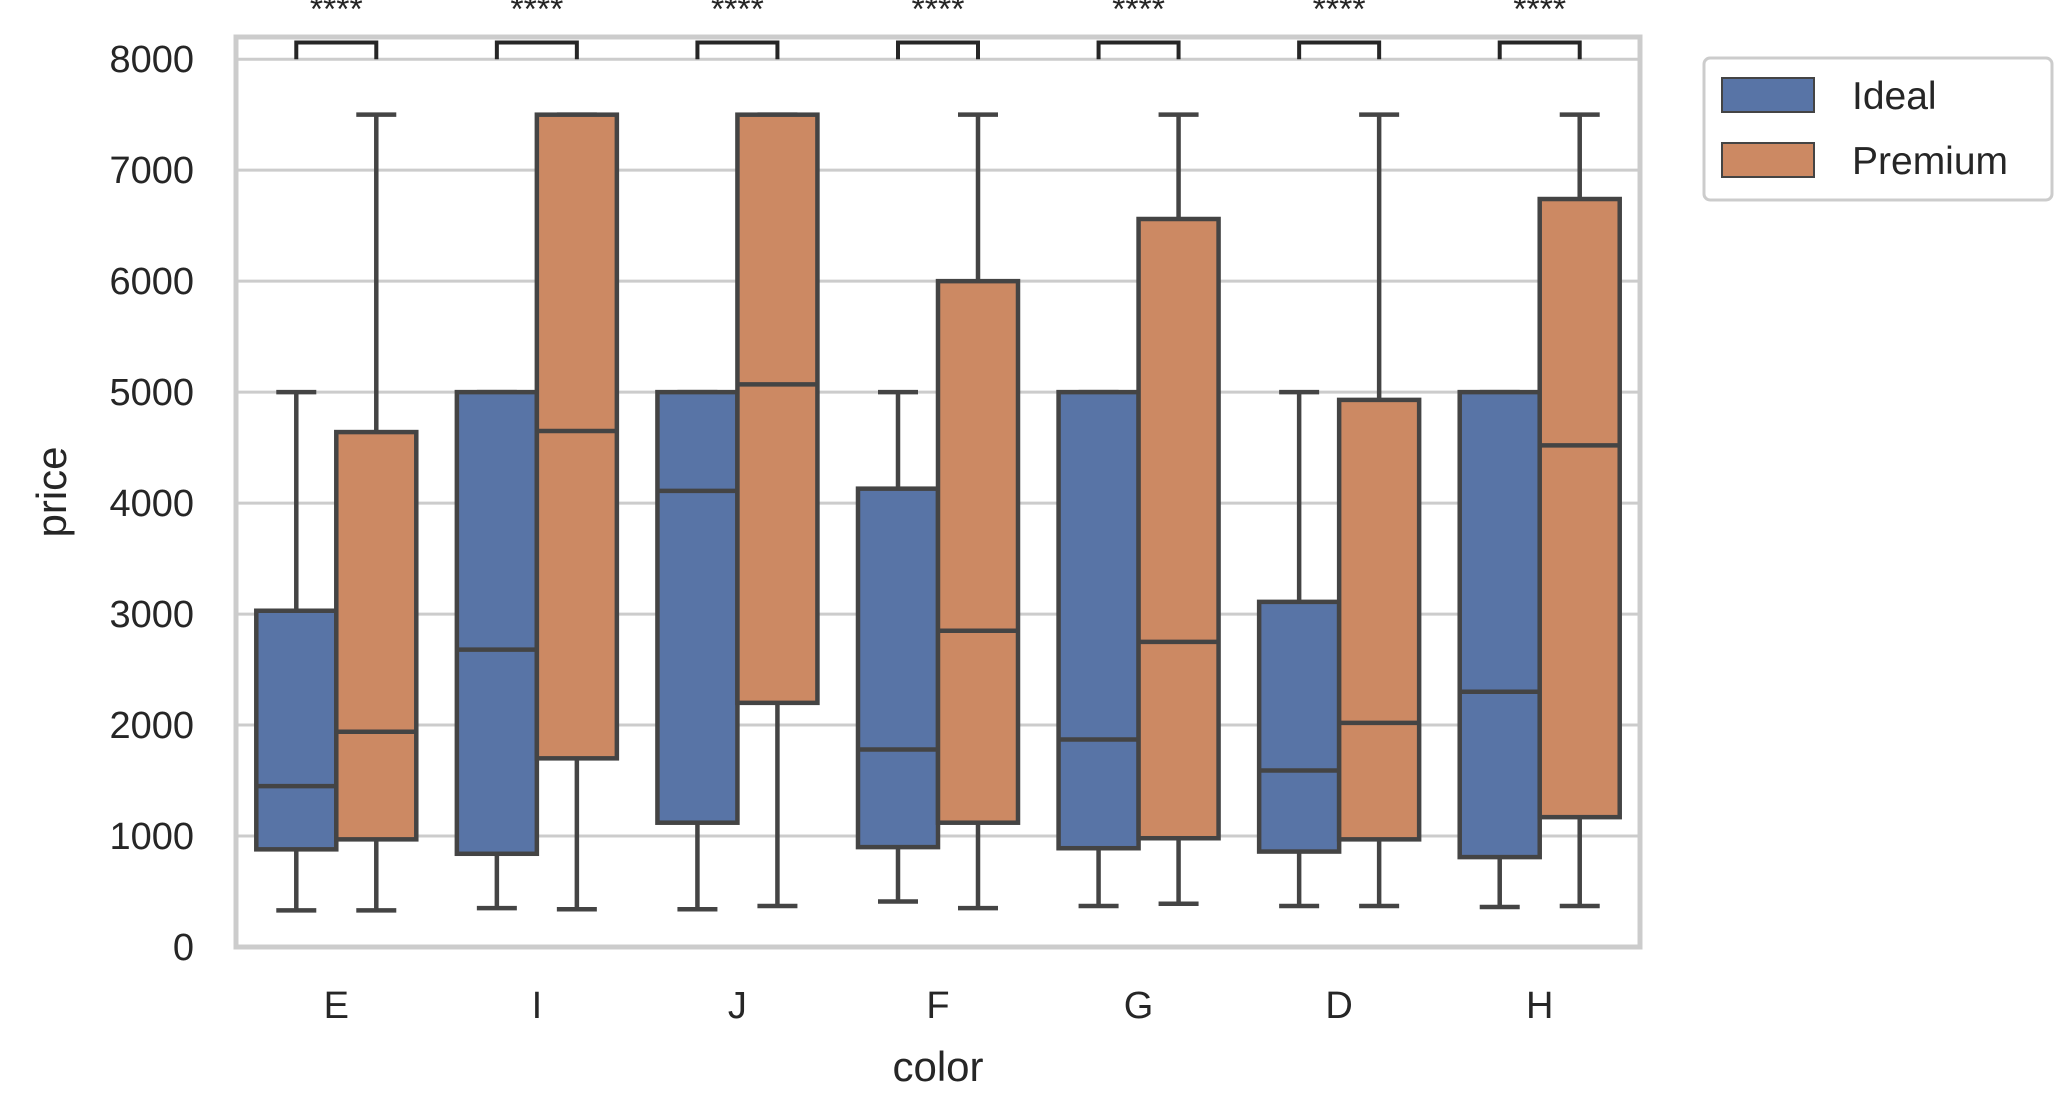 The width and height of the screenshot is (2072, 1115). Describe the element at coordinates (1338, 1006) in the screenshot. I see `x-tick-label: D` at that location.